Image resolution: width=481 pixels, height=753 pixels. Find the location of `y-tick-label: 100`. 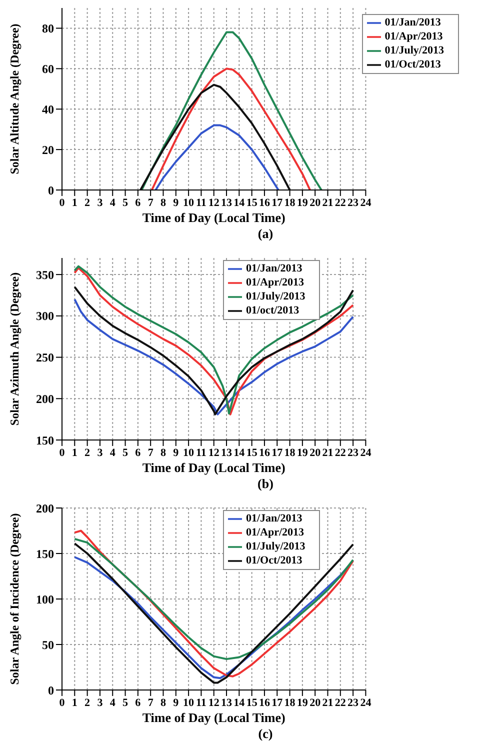

y-tick-label: 100 is located at coordinates (45, 599).